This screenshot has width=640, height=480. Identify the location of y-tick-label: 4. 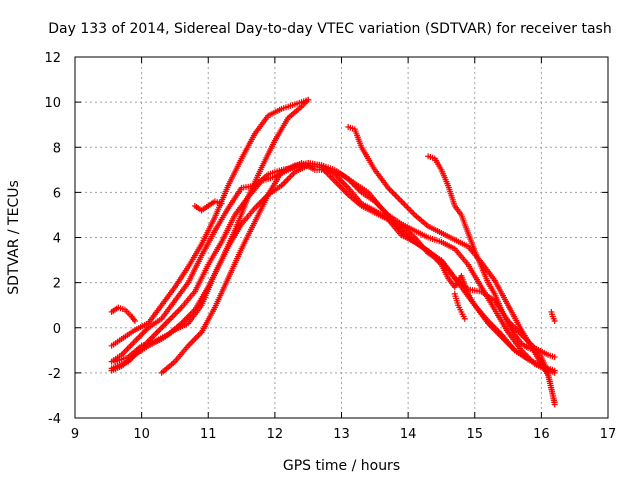
(57, 239).